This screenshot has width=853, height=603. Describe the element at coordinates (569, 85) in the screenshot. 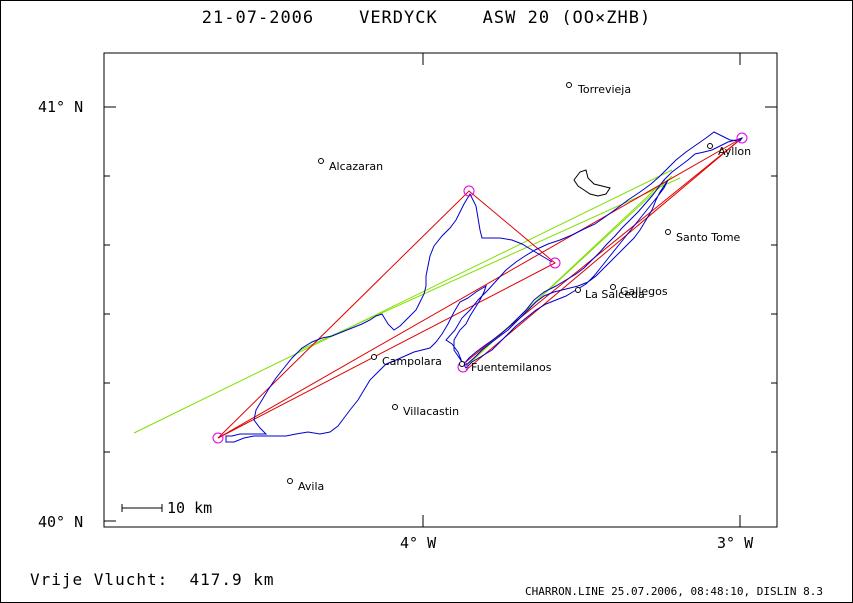

I see `marker-torrevieja` at that location.